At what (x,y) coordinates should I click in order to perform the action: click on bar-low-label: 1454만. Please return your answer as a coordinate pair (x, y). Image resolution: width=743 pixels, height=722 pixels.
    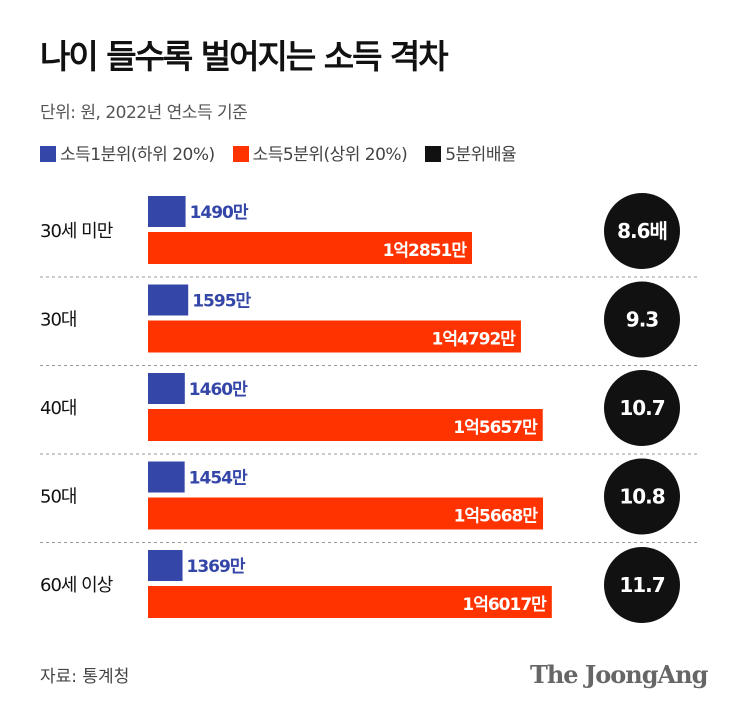
    Looking at the image, I should click on (218, 479).